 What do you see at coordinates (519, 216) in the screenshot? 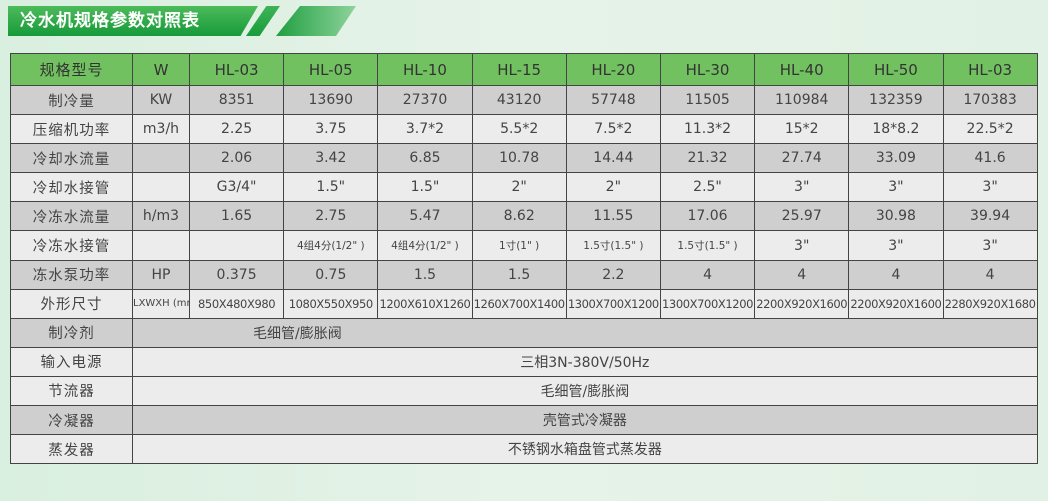
I see `table-cell: 8.62` at bounding box center [519, 216].